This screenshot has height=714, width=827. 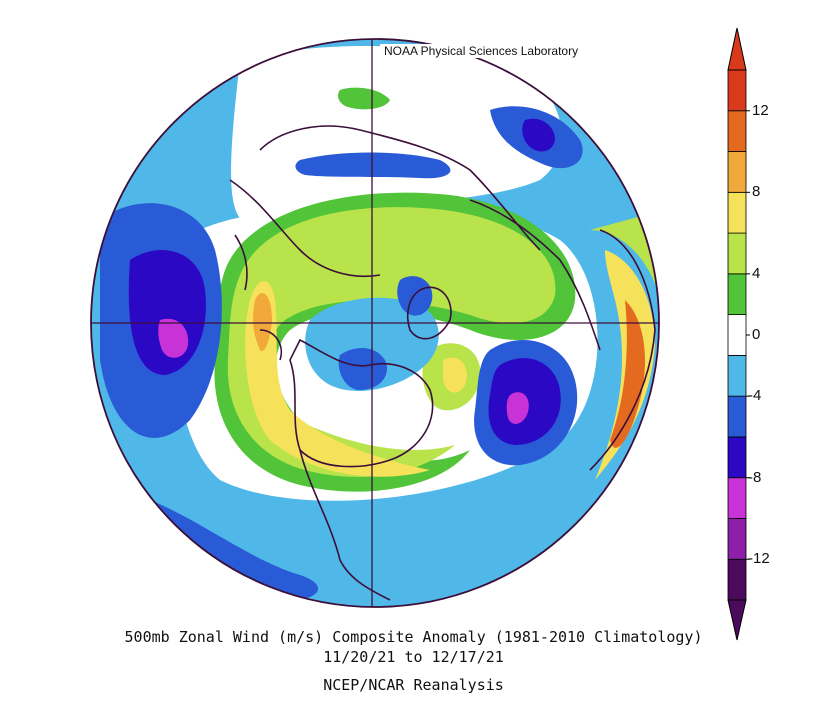 I want to click on colorbar-tick-label: 0, so click(x=756, y=334).